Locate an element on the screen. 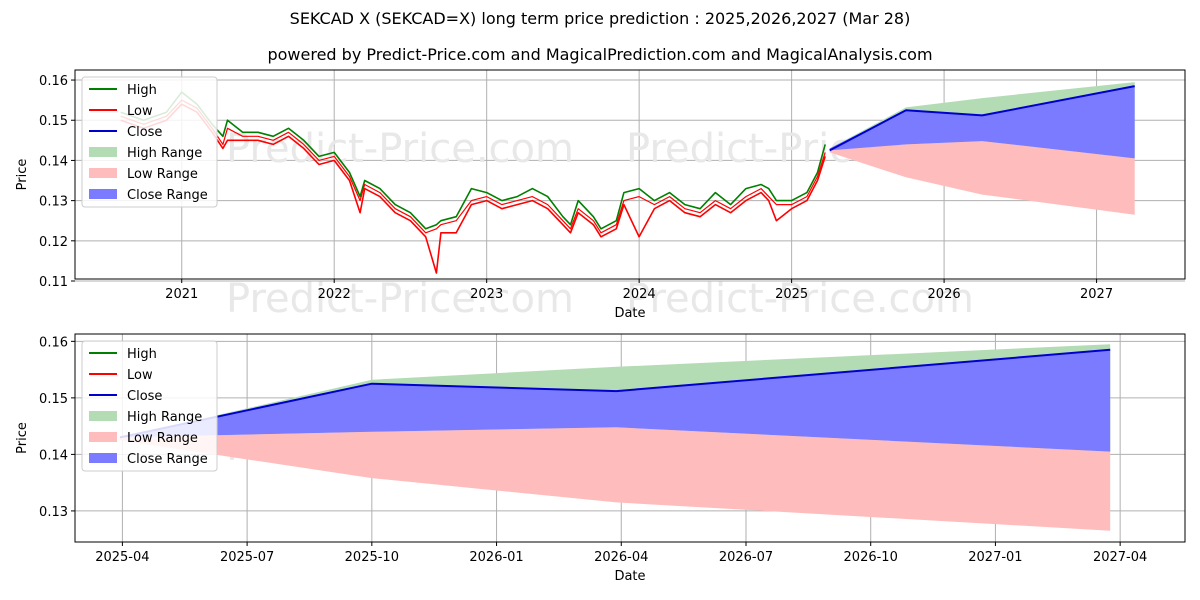 The width and height of the screenshot is (1200, 600). chart1-close-range-area is located at coordinates (982, 122).